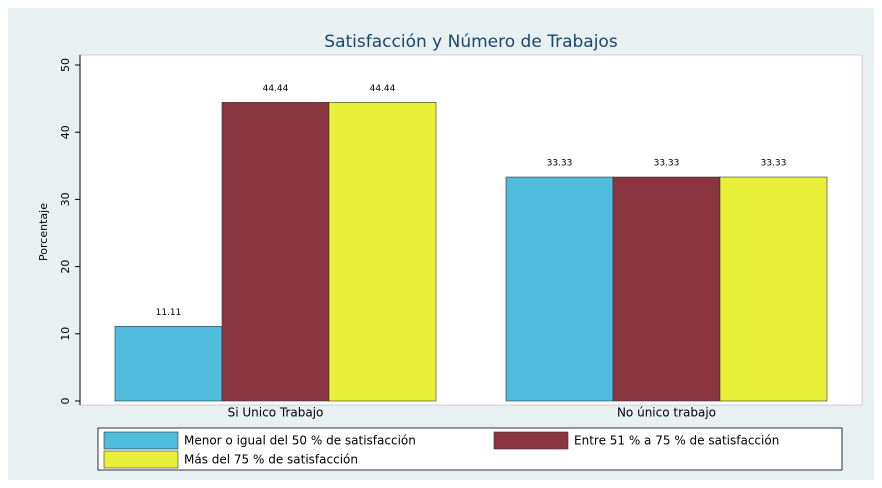 This screenshot has width=882, height=488. I want to click on y-tick-label: 0, so click(65, 401).